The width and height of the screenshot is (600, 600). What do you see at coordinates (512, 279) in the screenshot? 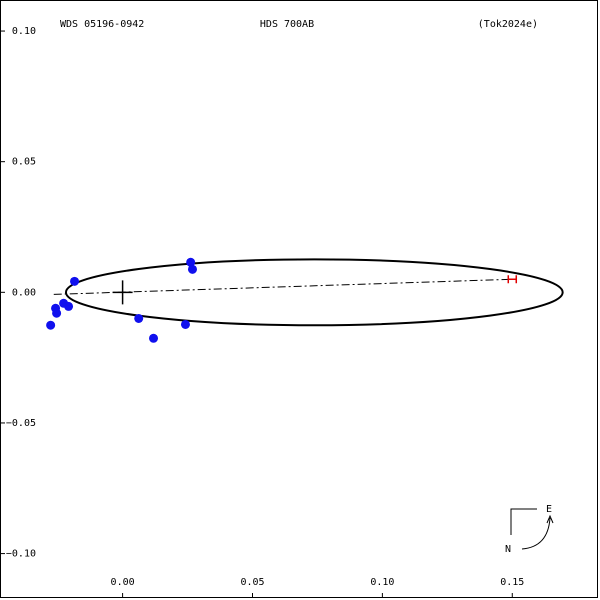
I see `periastron` at bounding box center [512, 279].